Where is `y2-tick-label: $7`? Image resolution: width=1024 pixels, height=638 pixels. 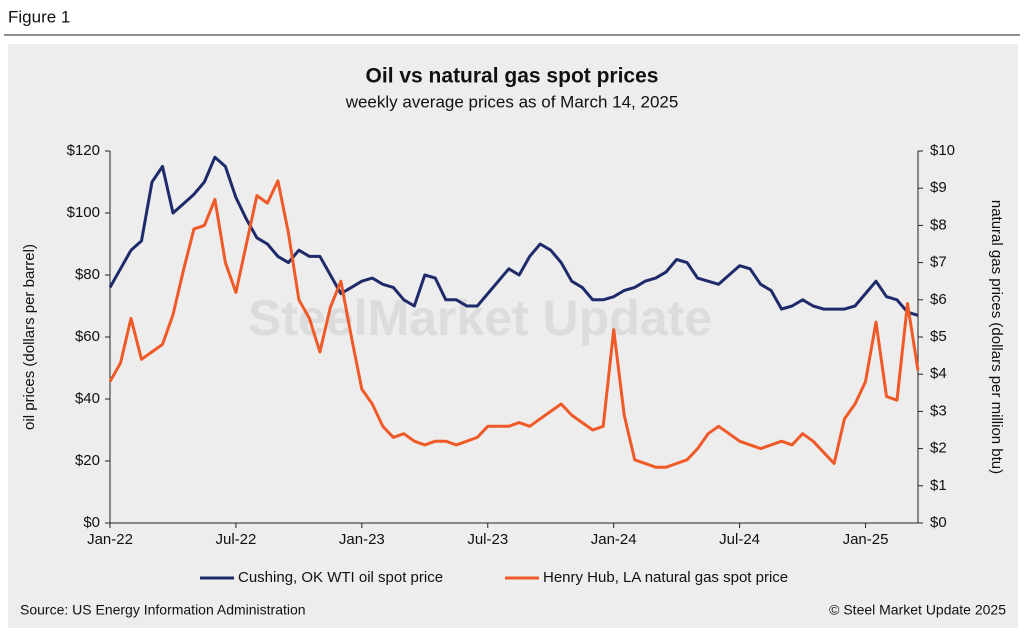 y2-tick-label: $7 is located at coordinates (938, 262).